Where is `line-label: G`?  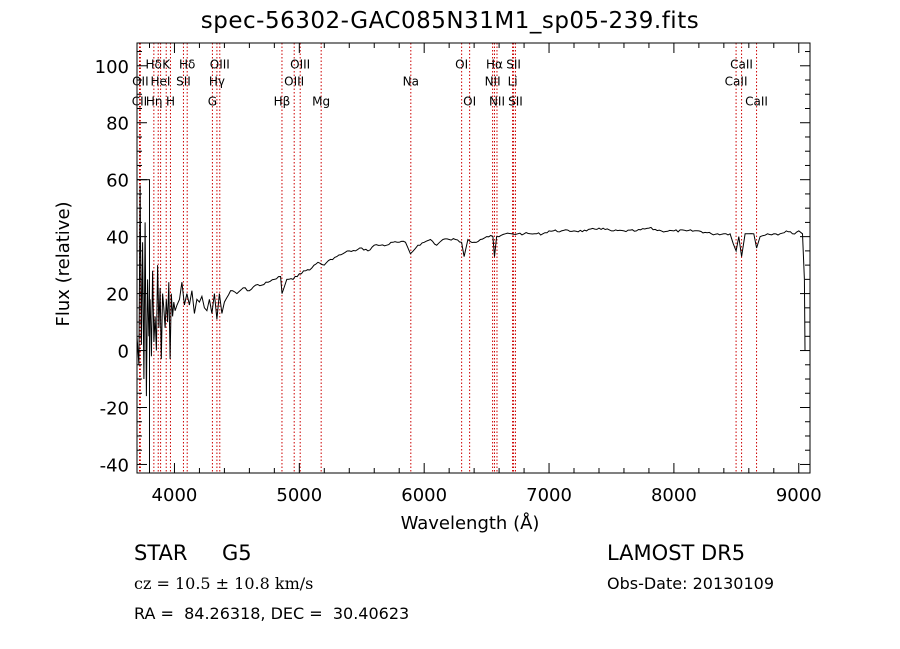 line-label: G is located at coordinates (212, 102).